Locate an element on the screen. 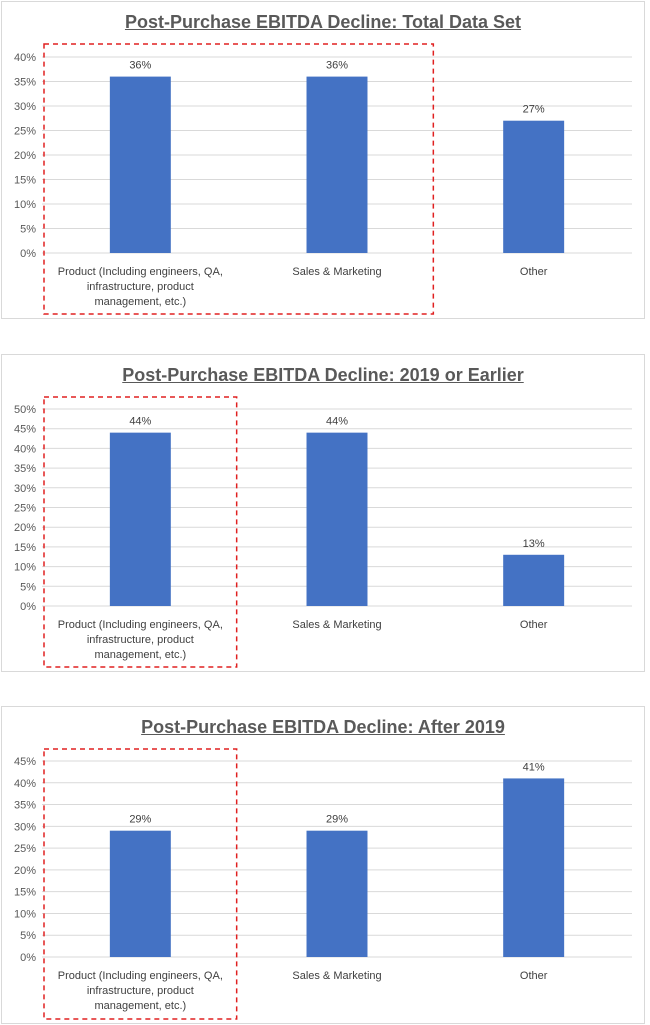 Image resolution: width=650 pixels, height=1025 pixels. chart-title: Post-Purchase EBITDA Decline: After 2019 is located at coordinates (323, 727).